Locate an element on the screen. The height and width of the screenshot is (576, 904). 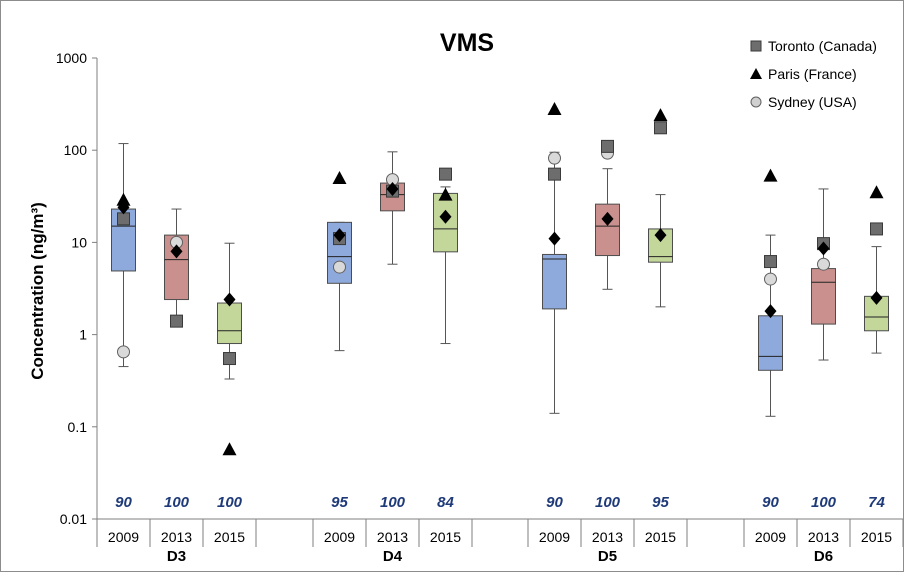
sample-count-label: 74 is located at coordinates (876, 502).